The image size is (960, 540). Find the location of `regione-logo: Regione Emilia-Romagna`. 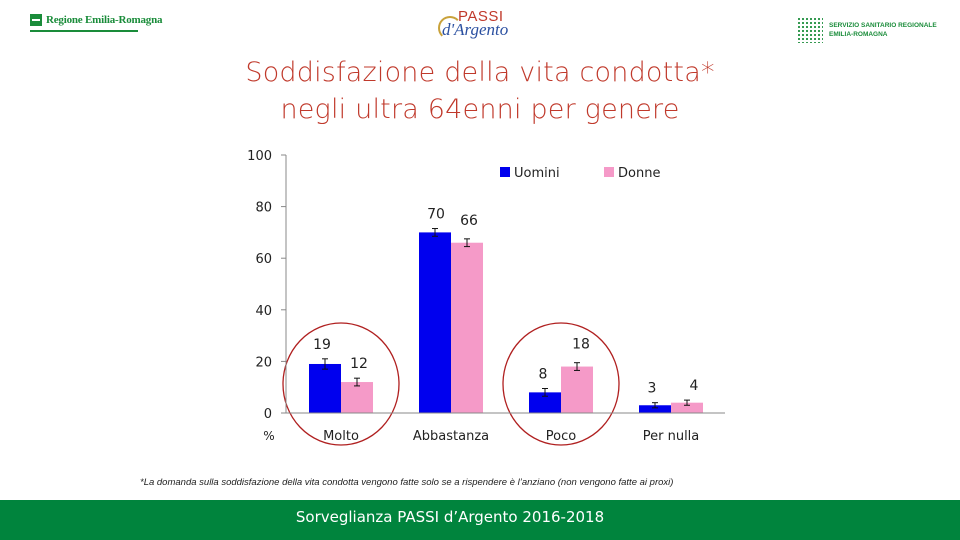

regione-logo: Regione Emilia-Romagna is located at coordinates (96, 23).